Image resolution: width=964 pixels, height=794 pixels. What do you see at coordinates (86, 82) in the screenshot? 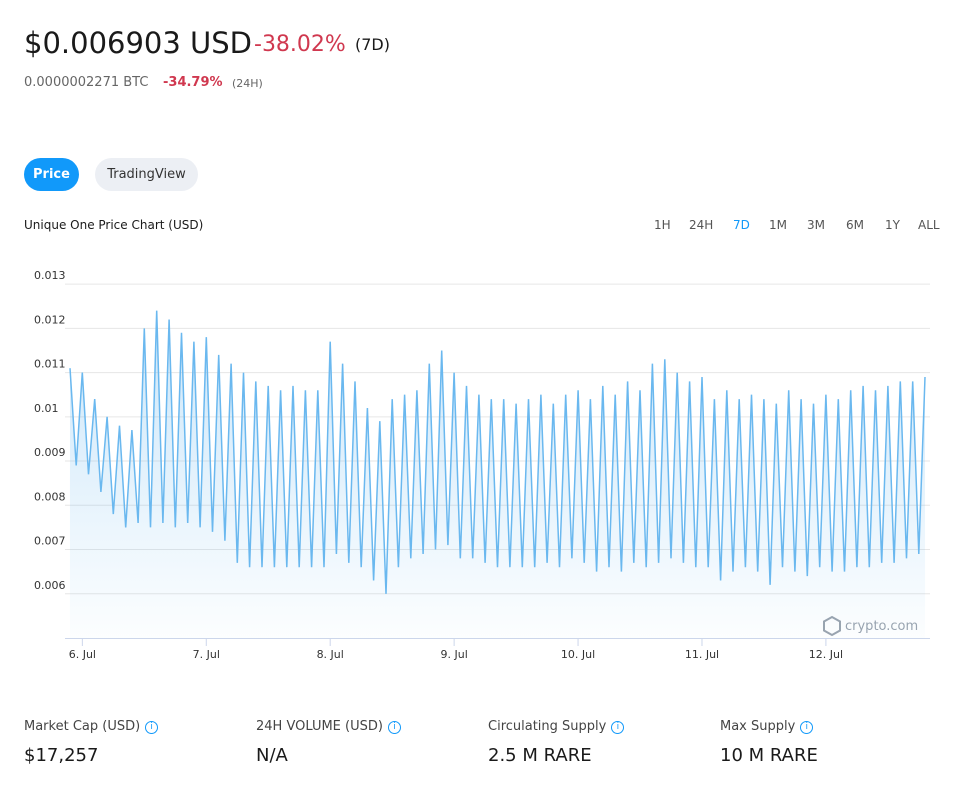
I see `btc-price: 0.0000002271 BTC` at bounding box center [86, 82].